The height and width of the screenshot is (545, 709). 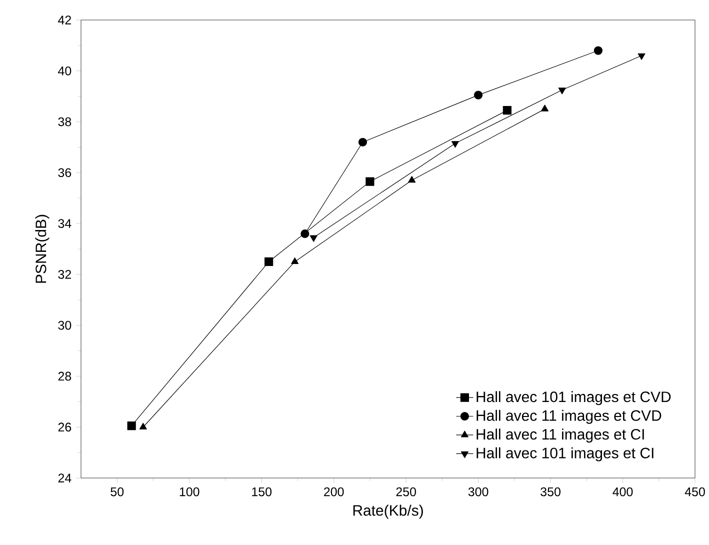 What do you see at coordinates (262, 491) in the screenshot?
I see `x-tick-label: 150` at bounding box center [262, 491].